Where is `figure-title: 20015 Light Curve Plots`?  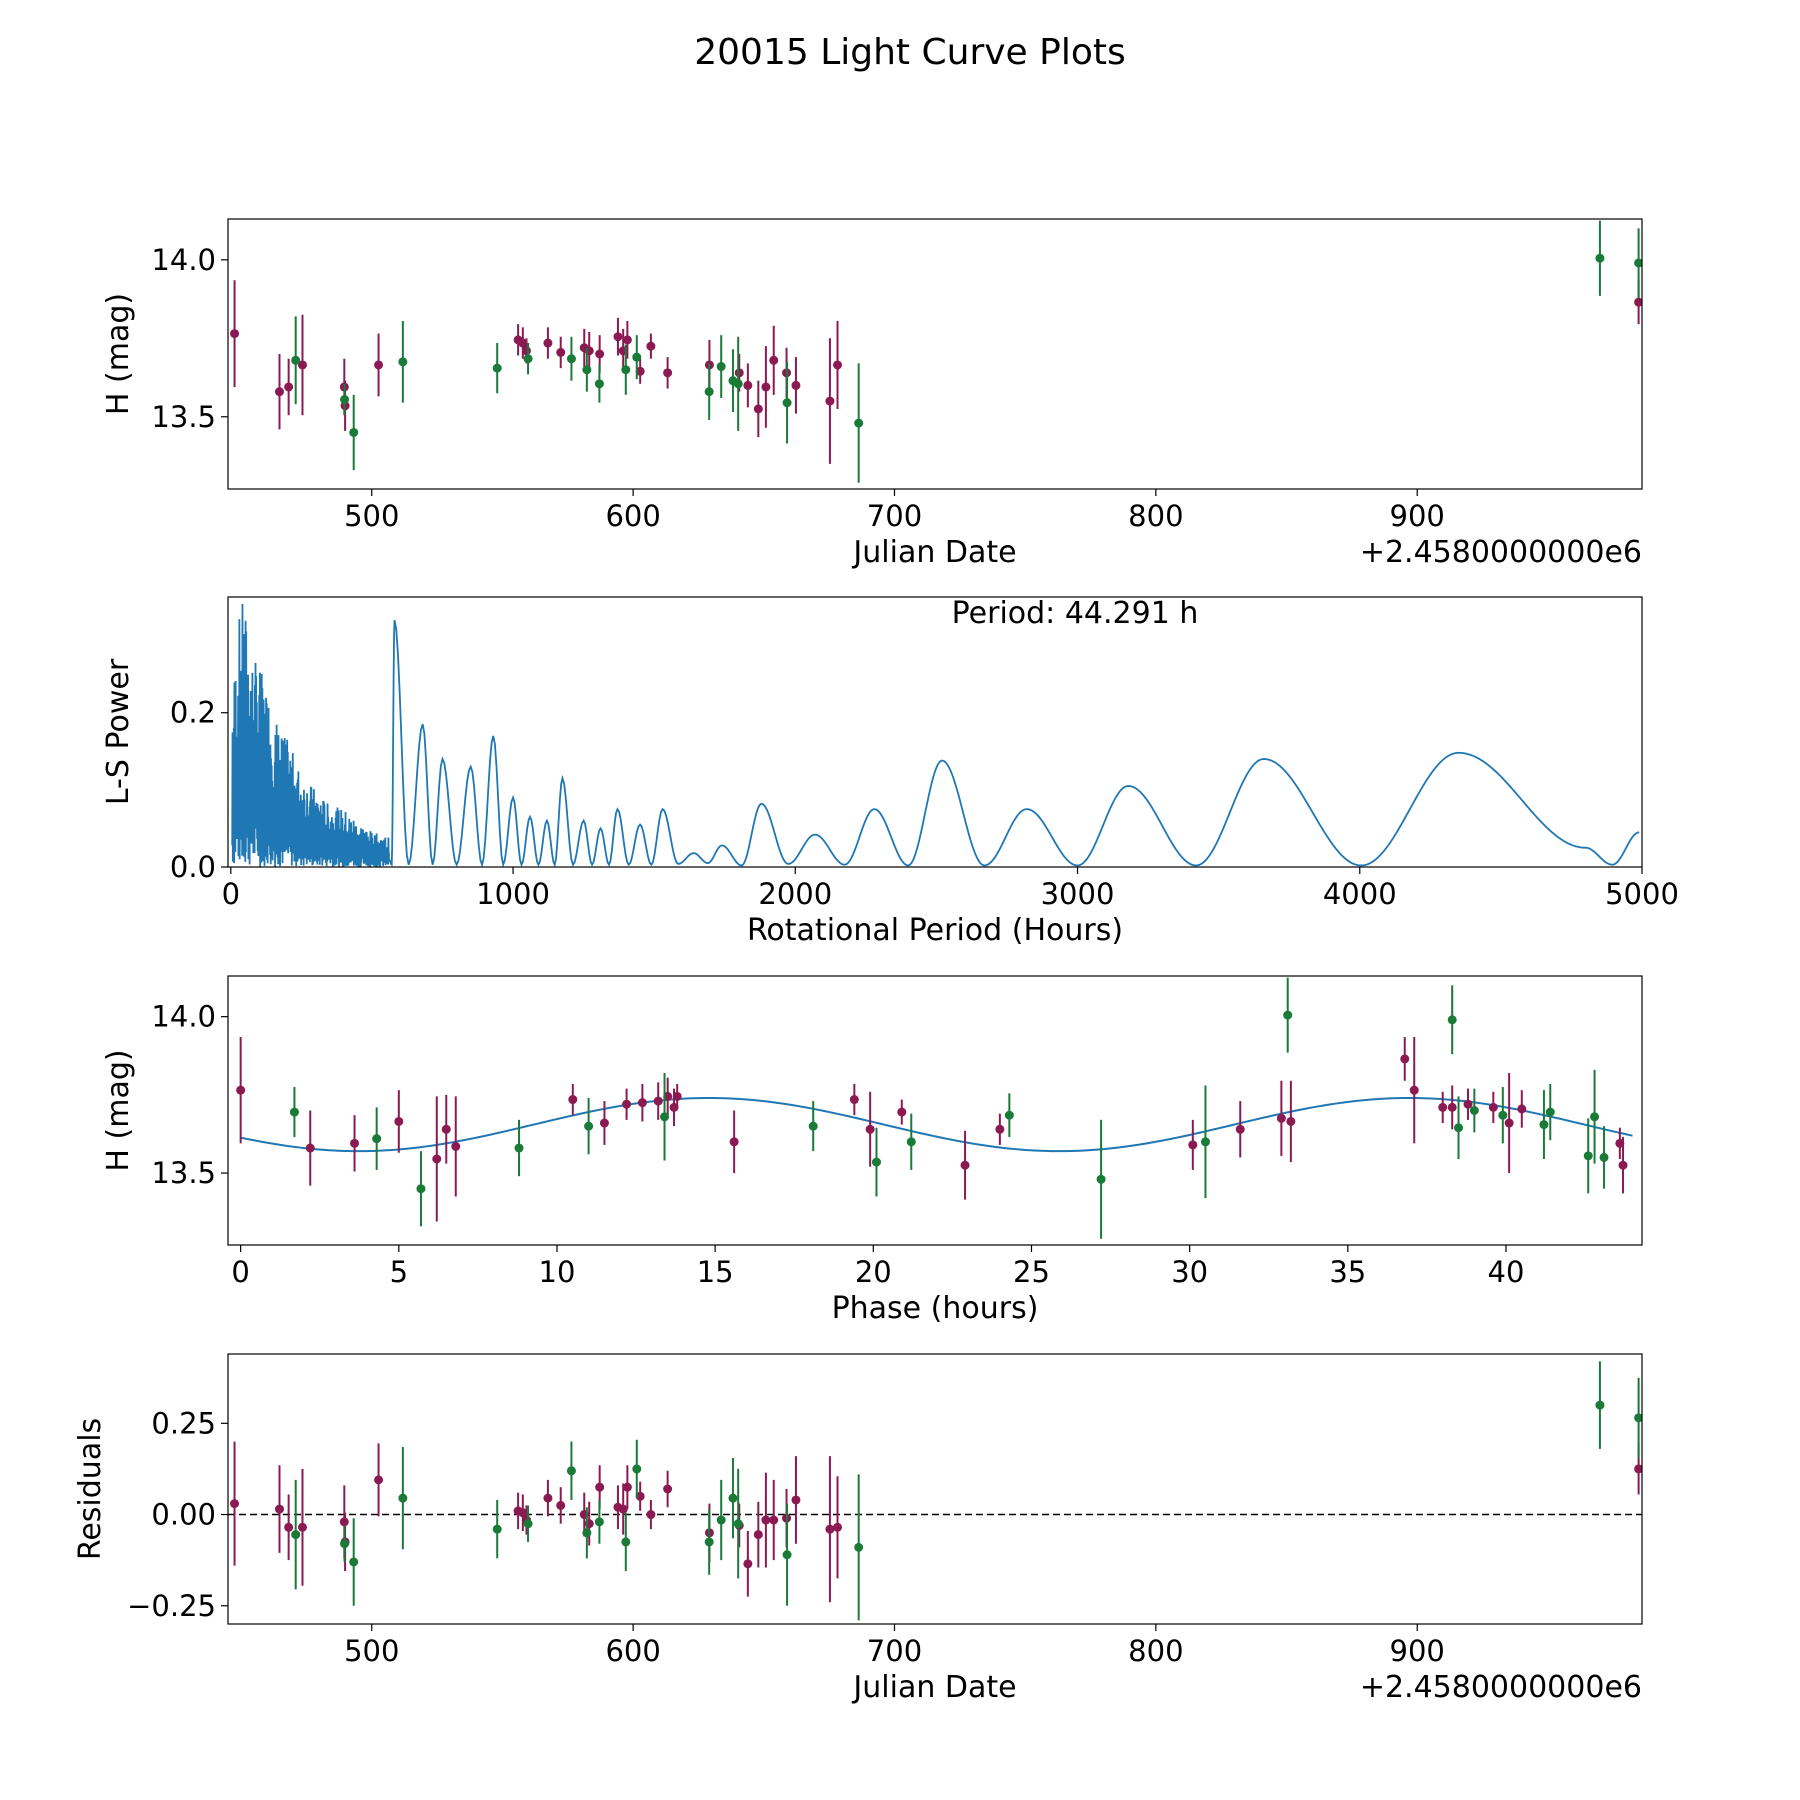 figure-title: 20015 Light Curve Plots is located at coordinates (910, 52).